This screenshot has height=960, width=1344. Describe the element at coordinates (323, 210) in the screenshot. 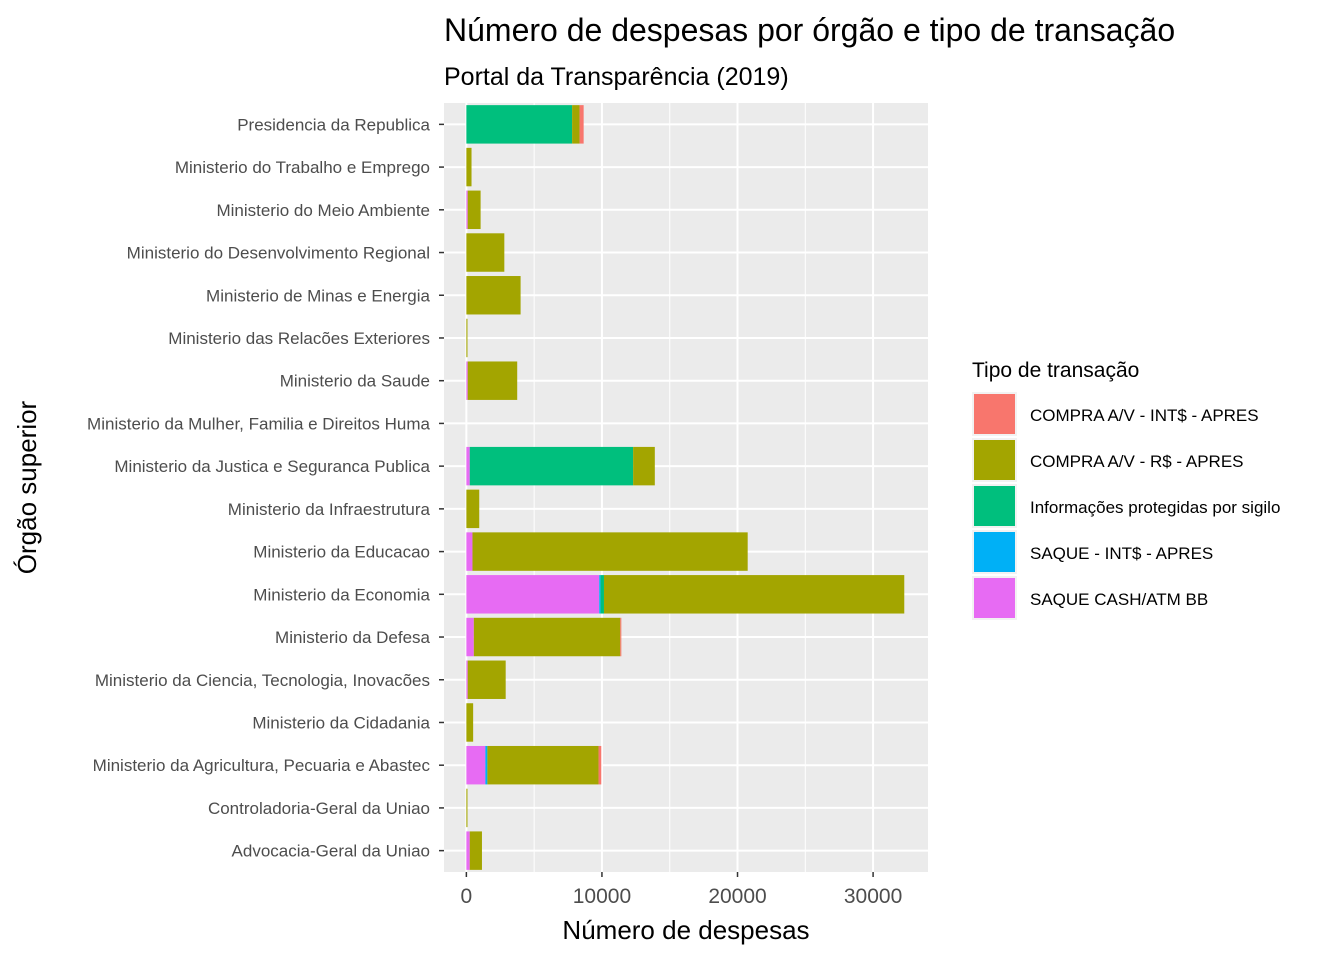

I see `y-tick-label: Ministerio do Meio Ambiente` at that location.